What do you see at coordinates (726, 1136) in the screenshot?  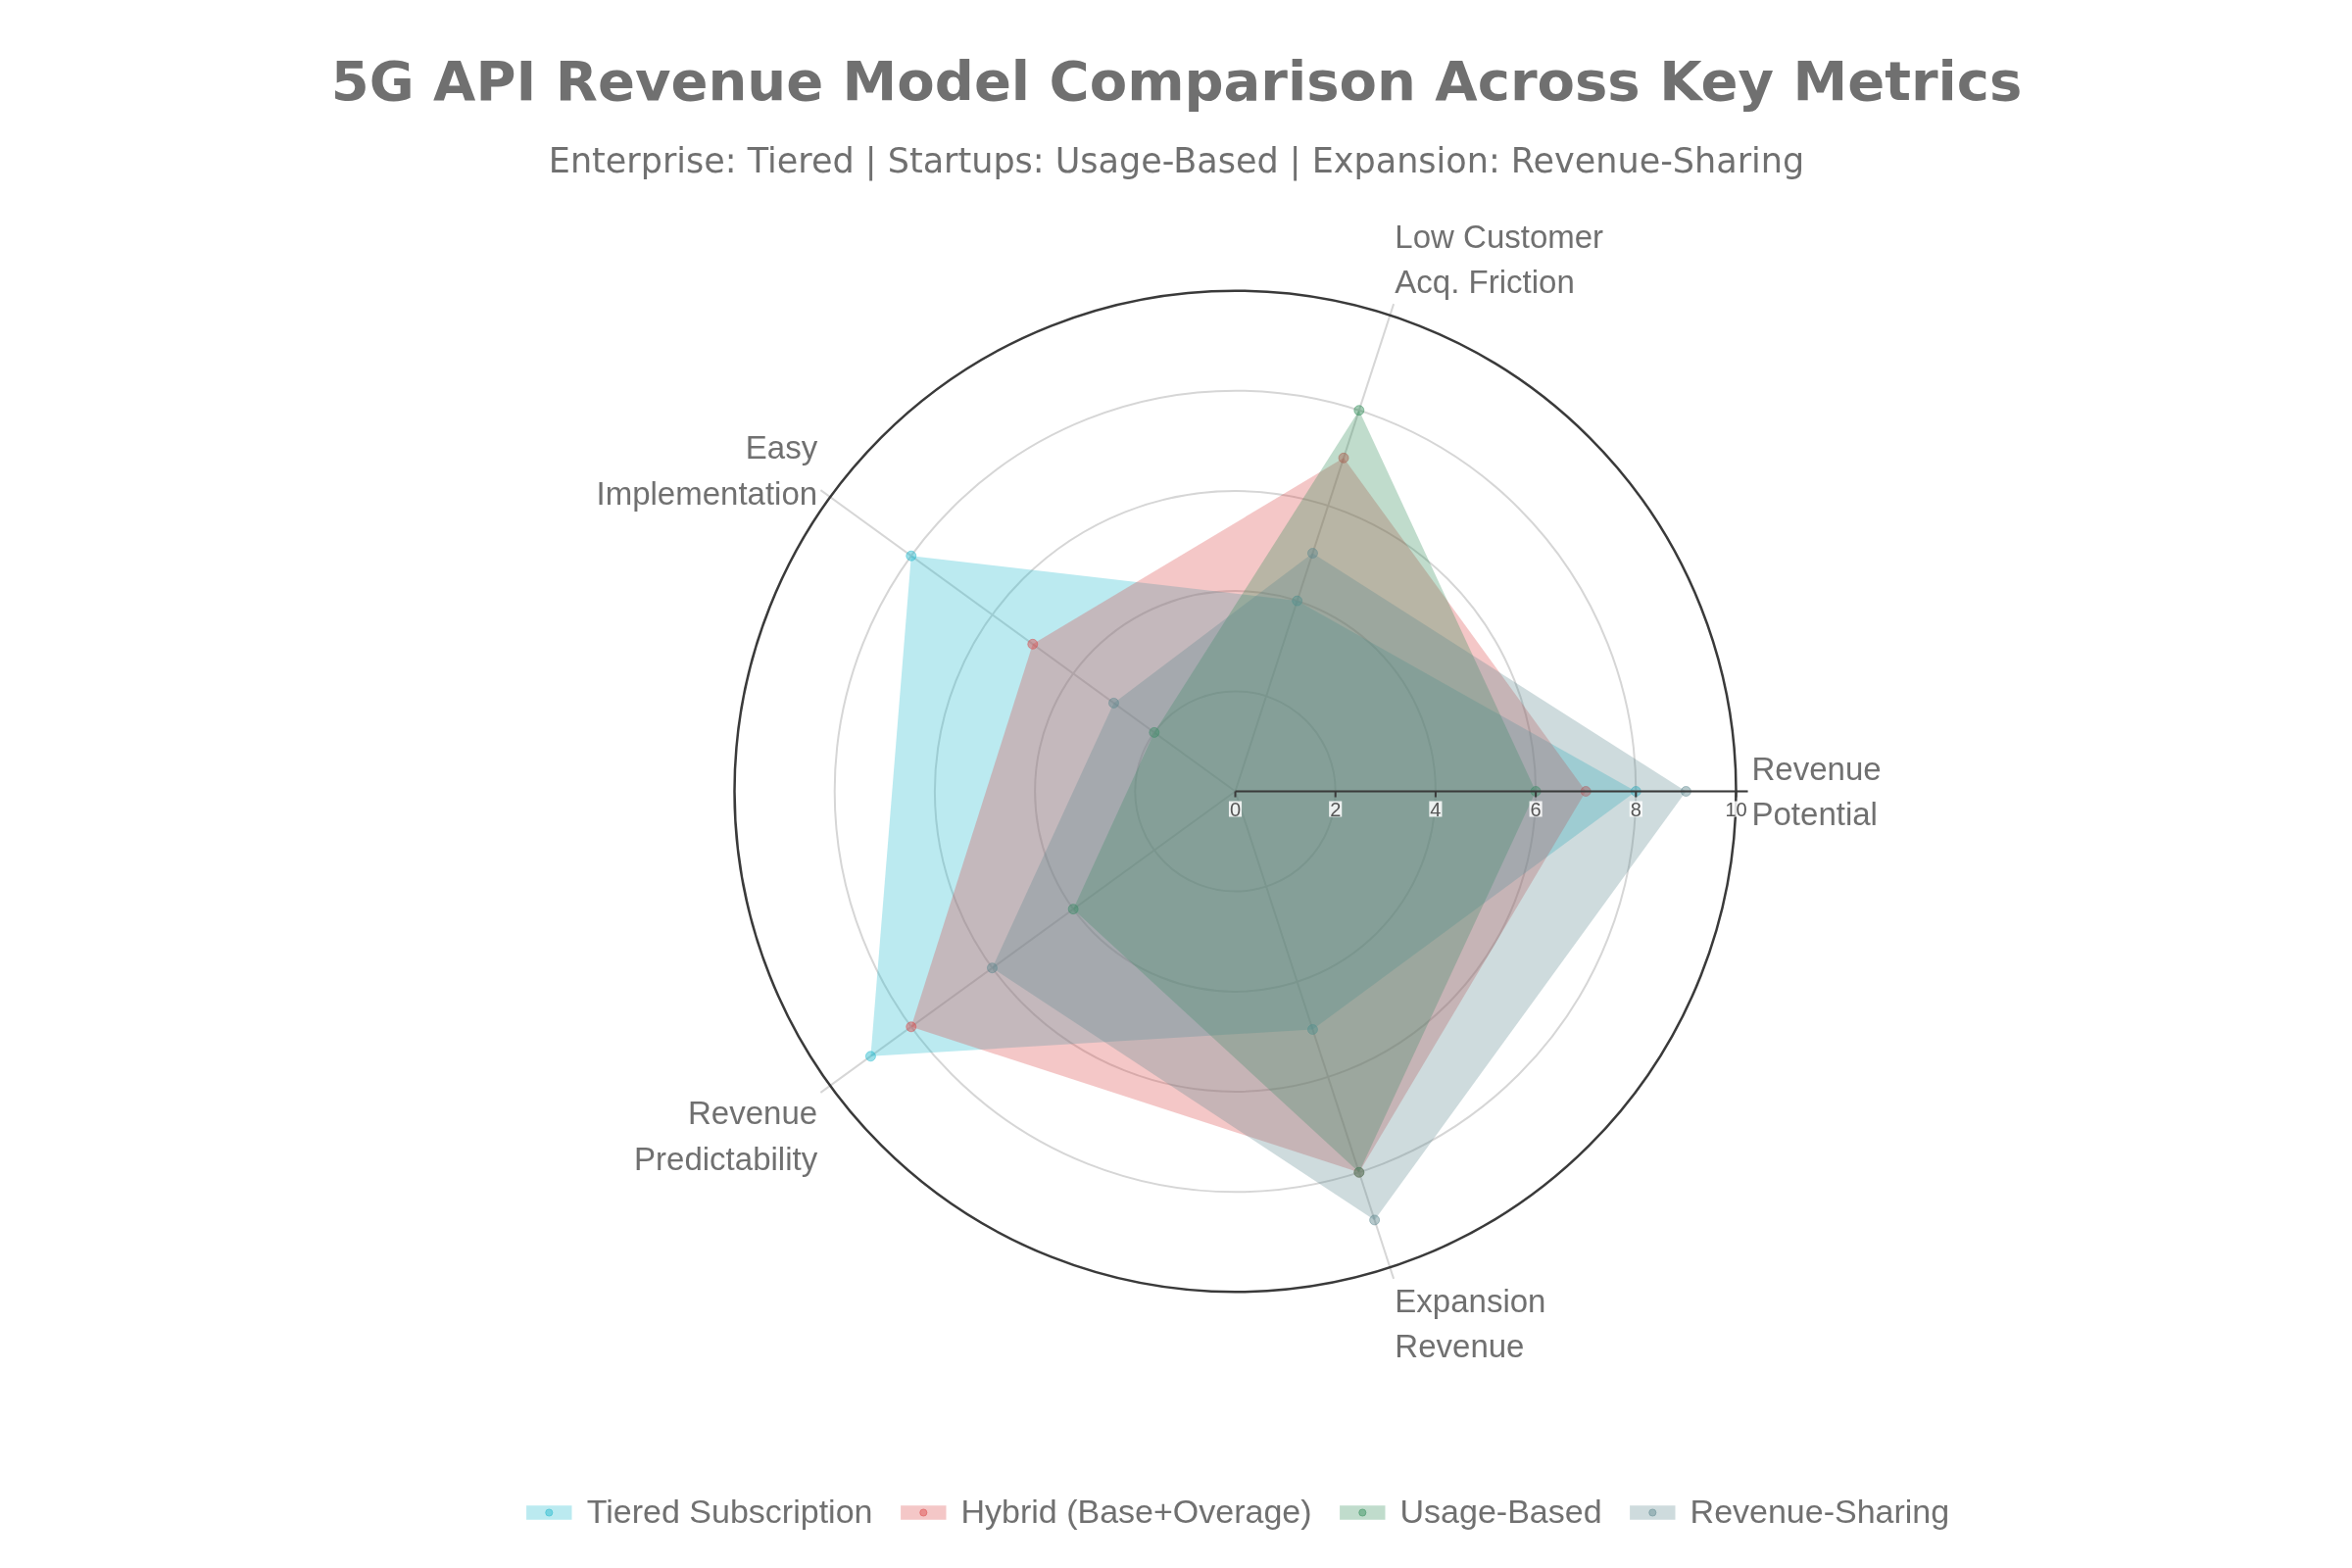 I see `spoke-label: Revenue Predictability` at bounding box center [726, 1136].